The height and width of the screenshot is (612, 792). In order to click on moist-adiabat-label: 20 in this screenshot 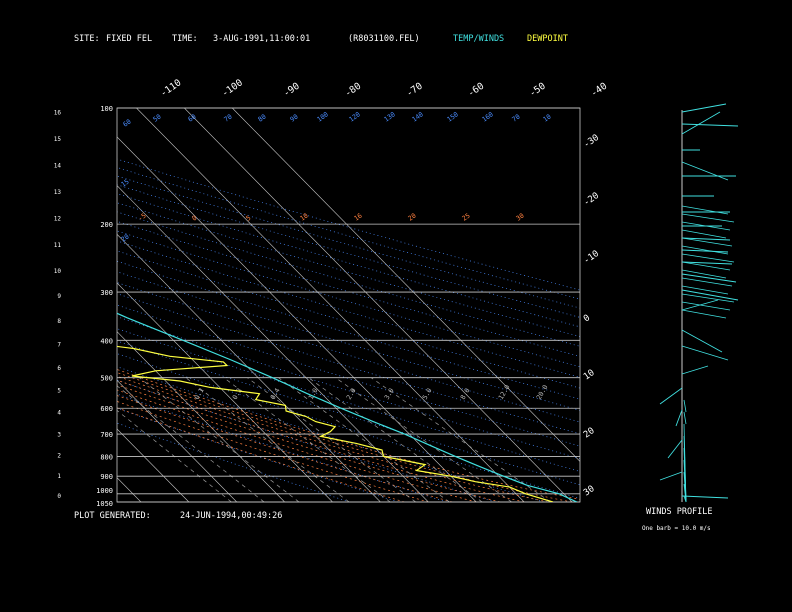, I will do `click(412, 217)`.